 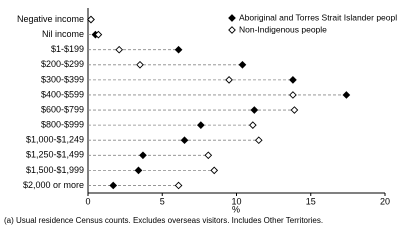 I want to click on category-label: $2,000 or more, so click(x=53, y=185).